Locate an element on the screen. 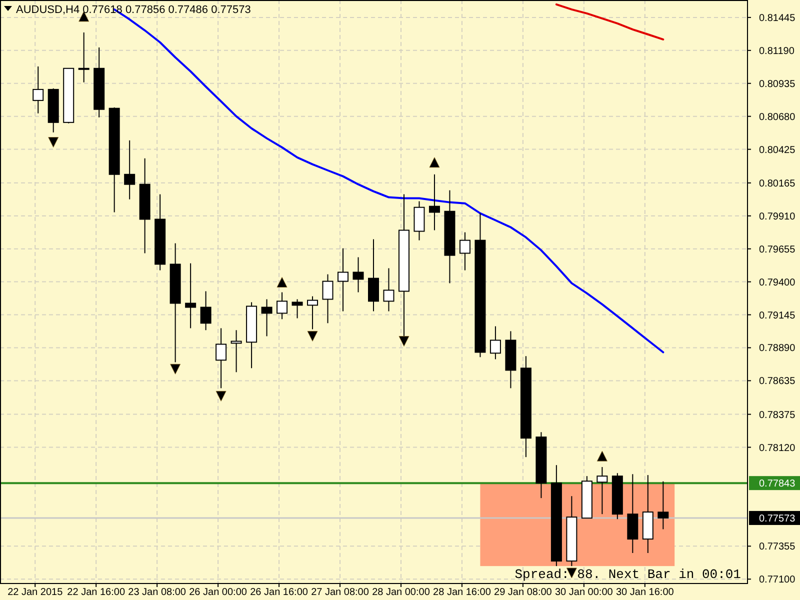 Image resolution: width=800 pixels, height=600 pixels. y-tick-label: 0.77100 is located at coordinates (777, 580).